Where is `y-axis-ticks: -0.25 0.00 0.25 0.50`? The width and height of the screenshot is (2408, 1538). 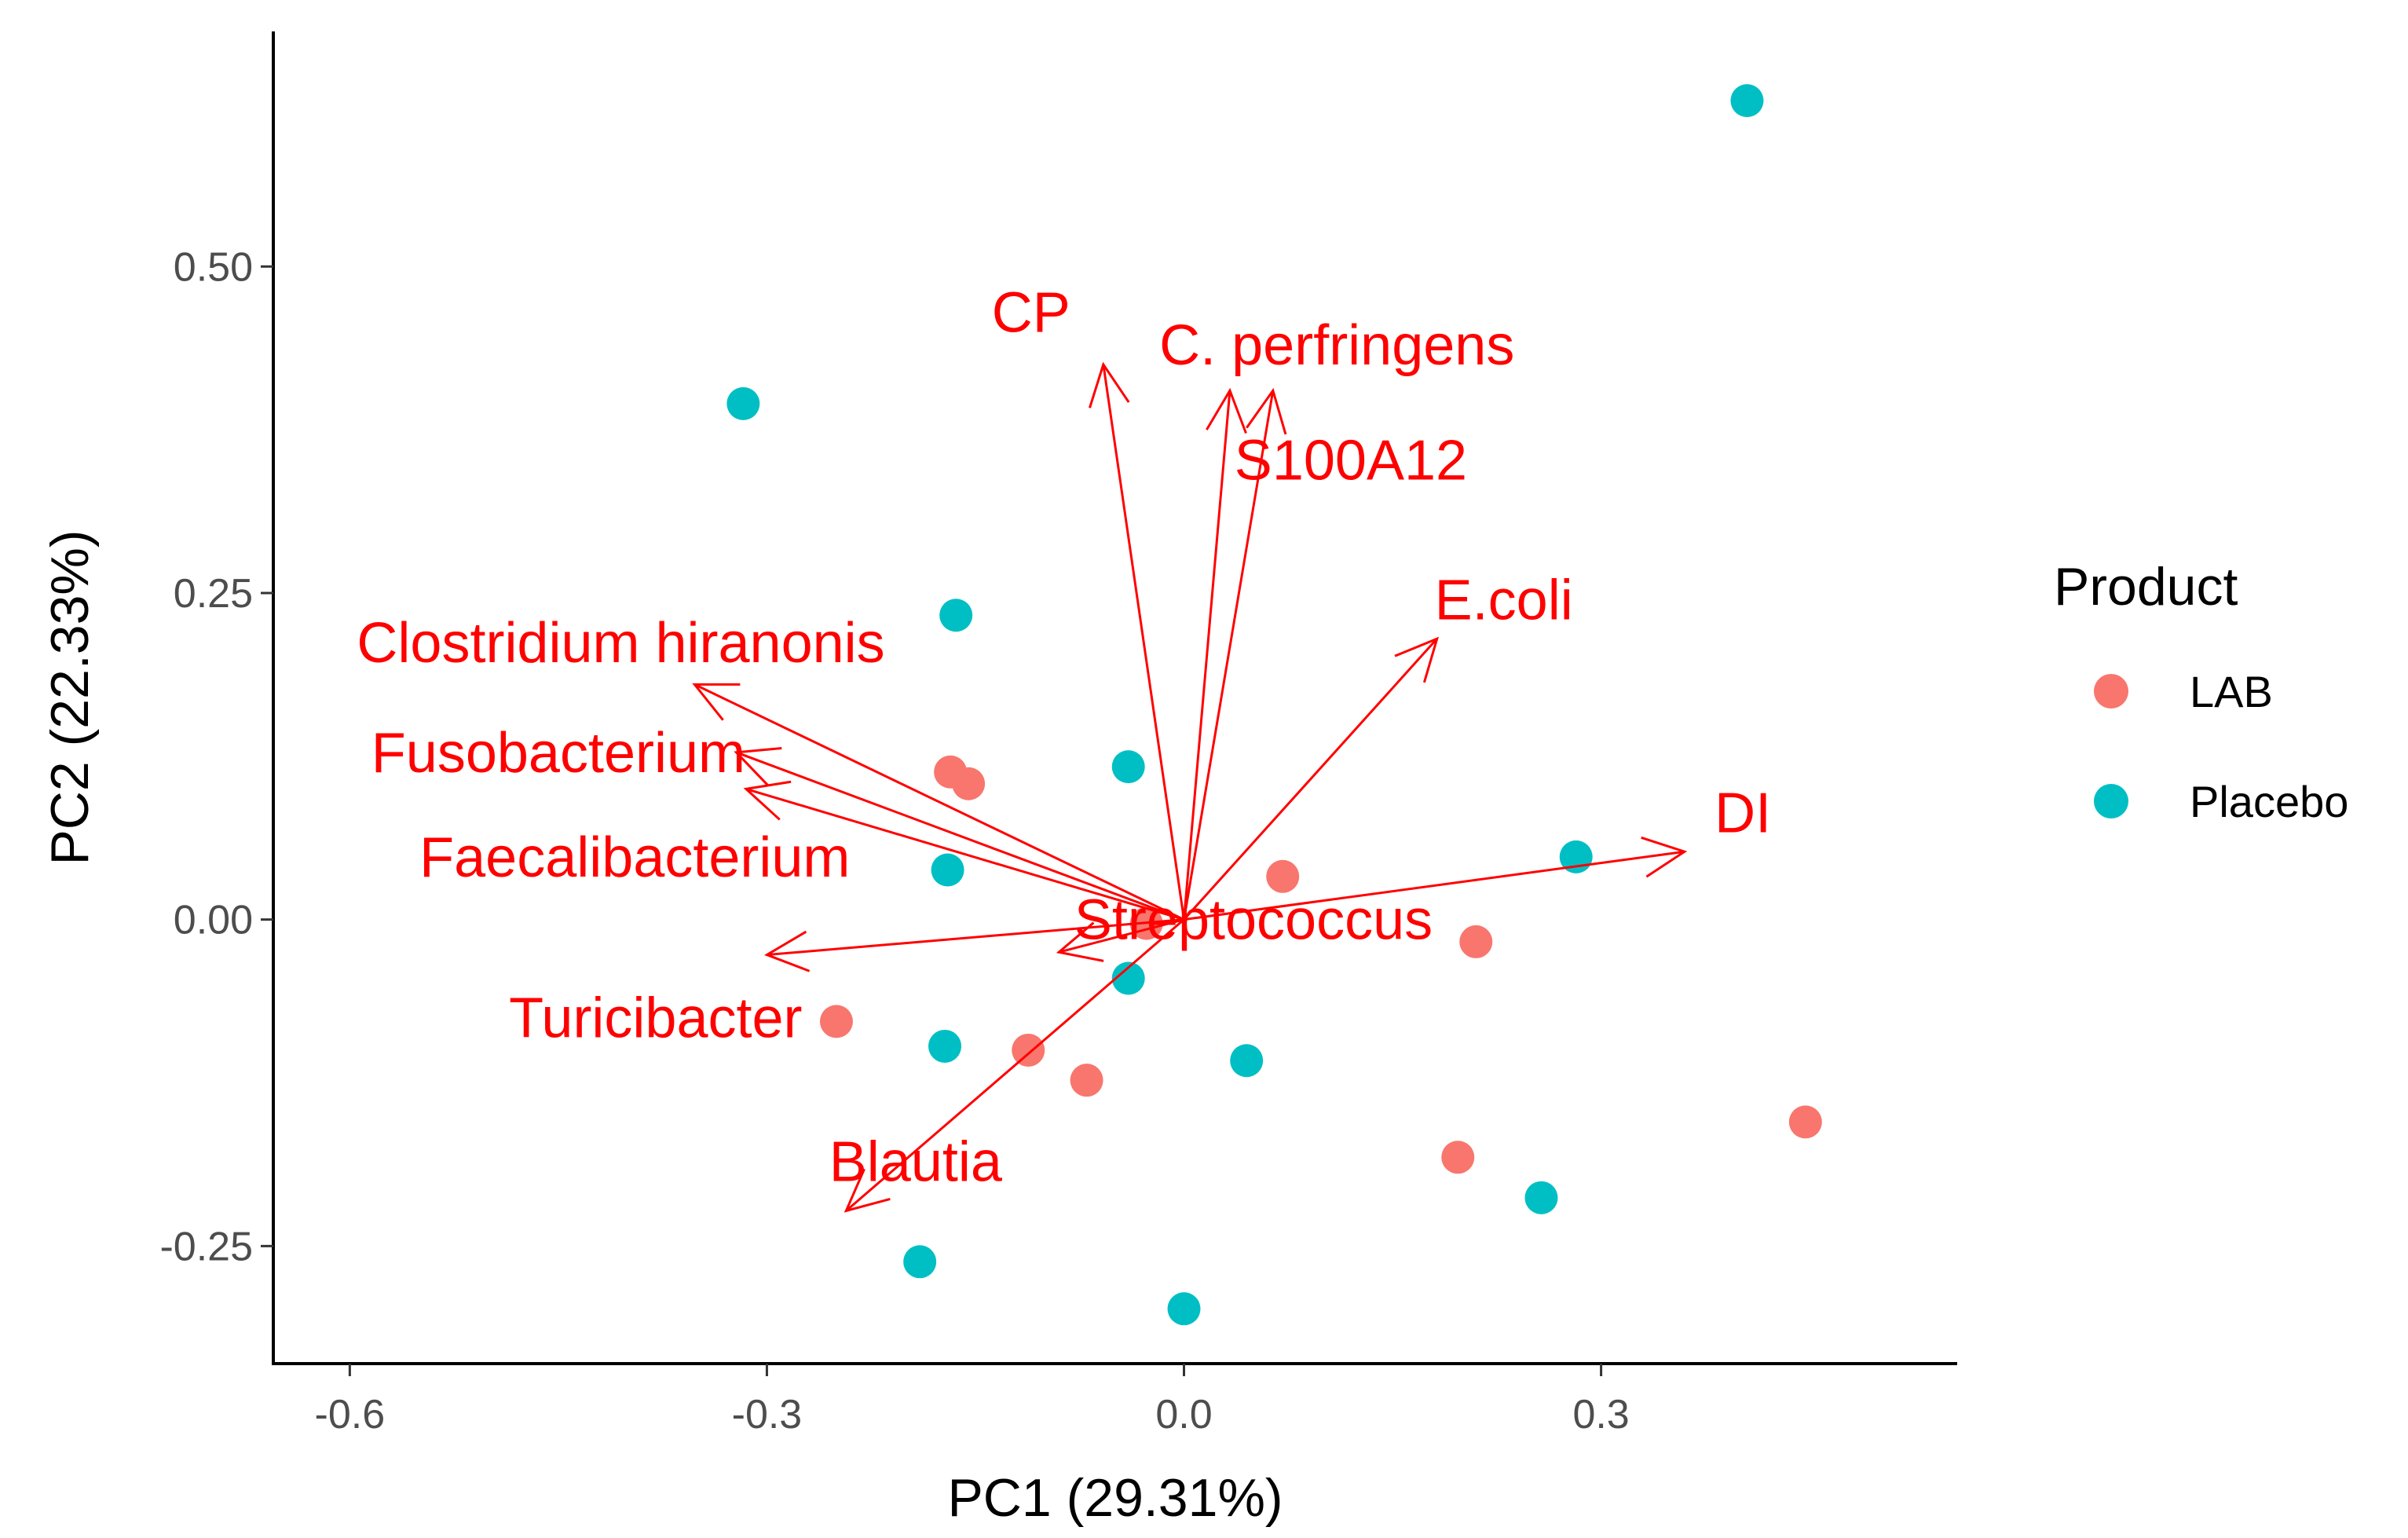 y-axis-ticks: -0.25 0.00 0.25 0.50 is located at coordinates (216, 756).